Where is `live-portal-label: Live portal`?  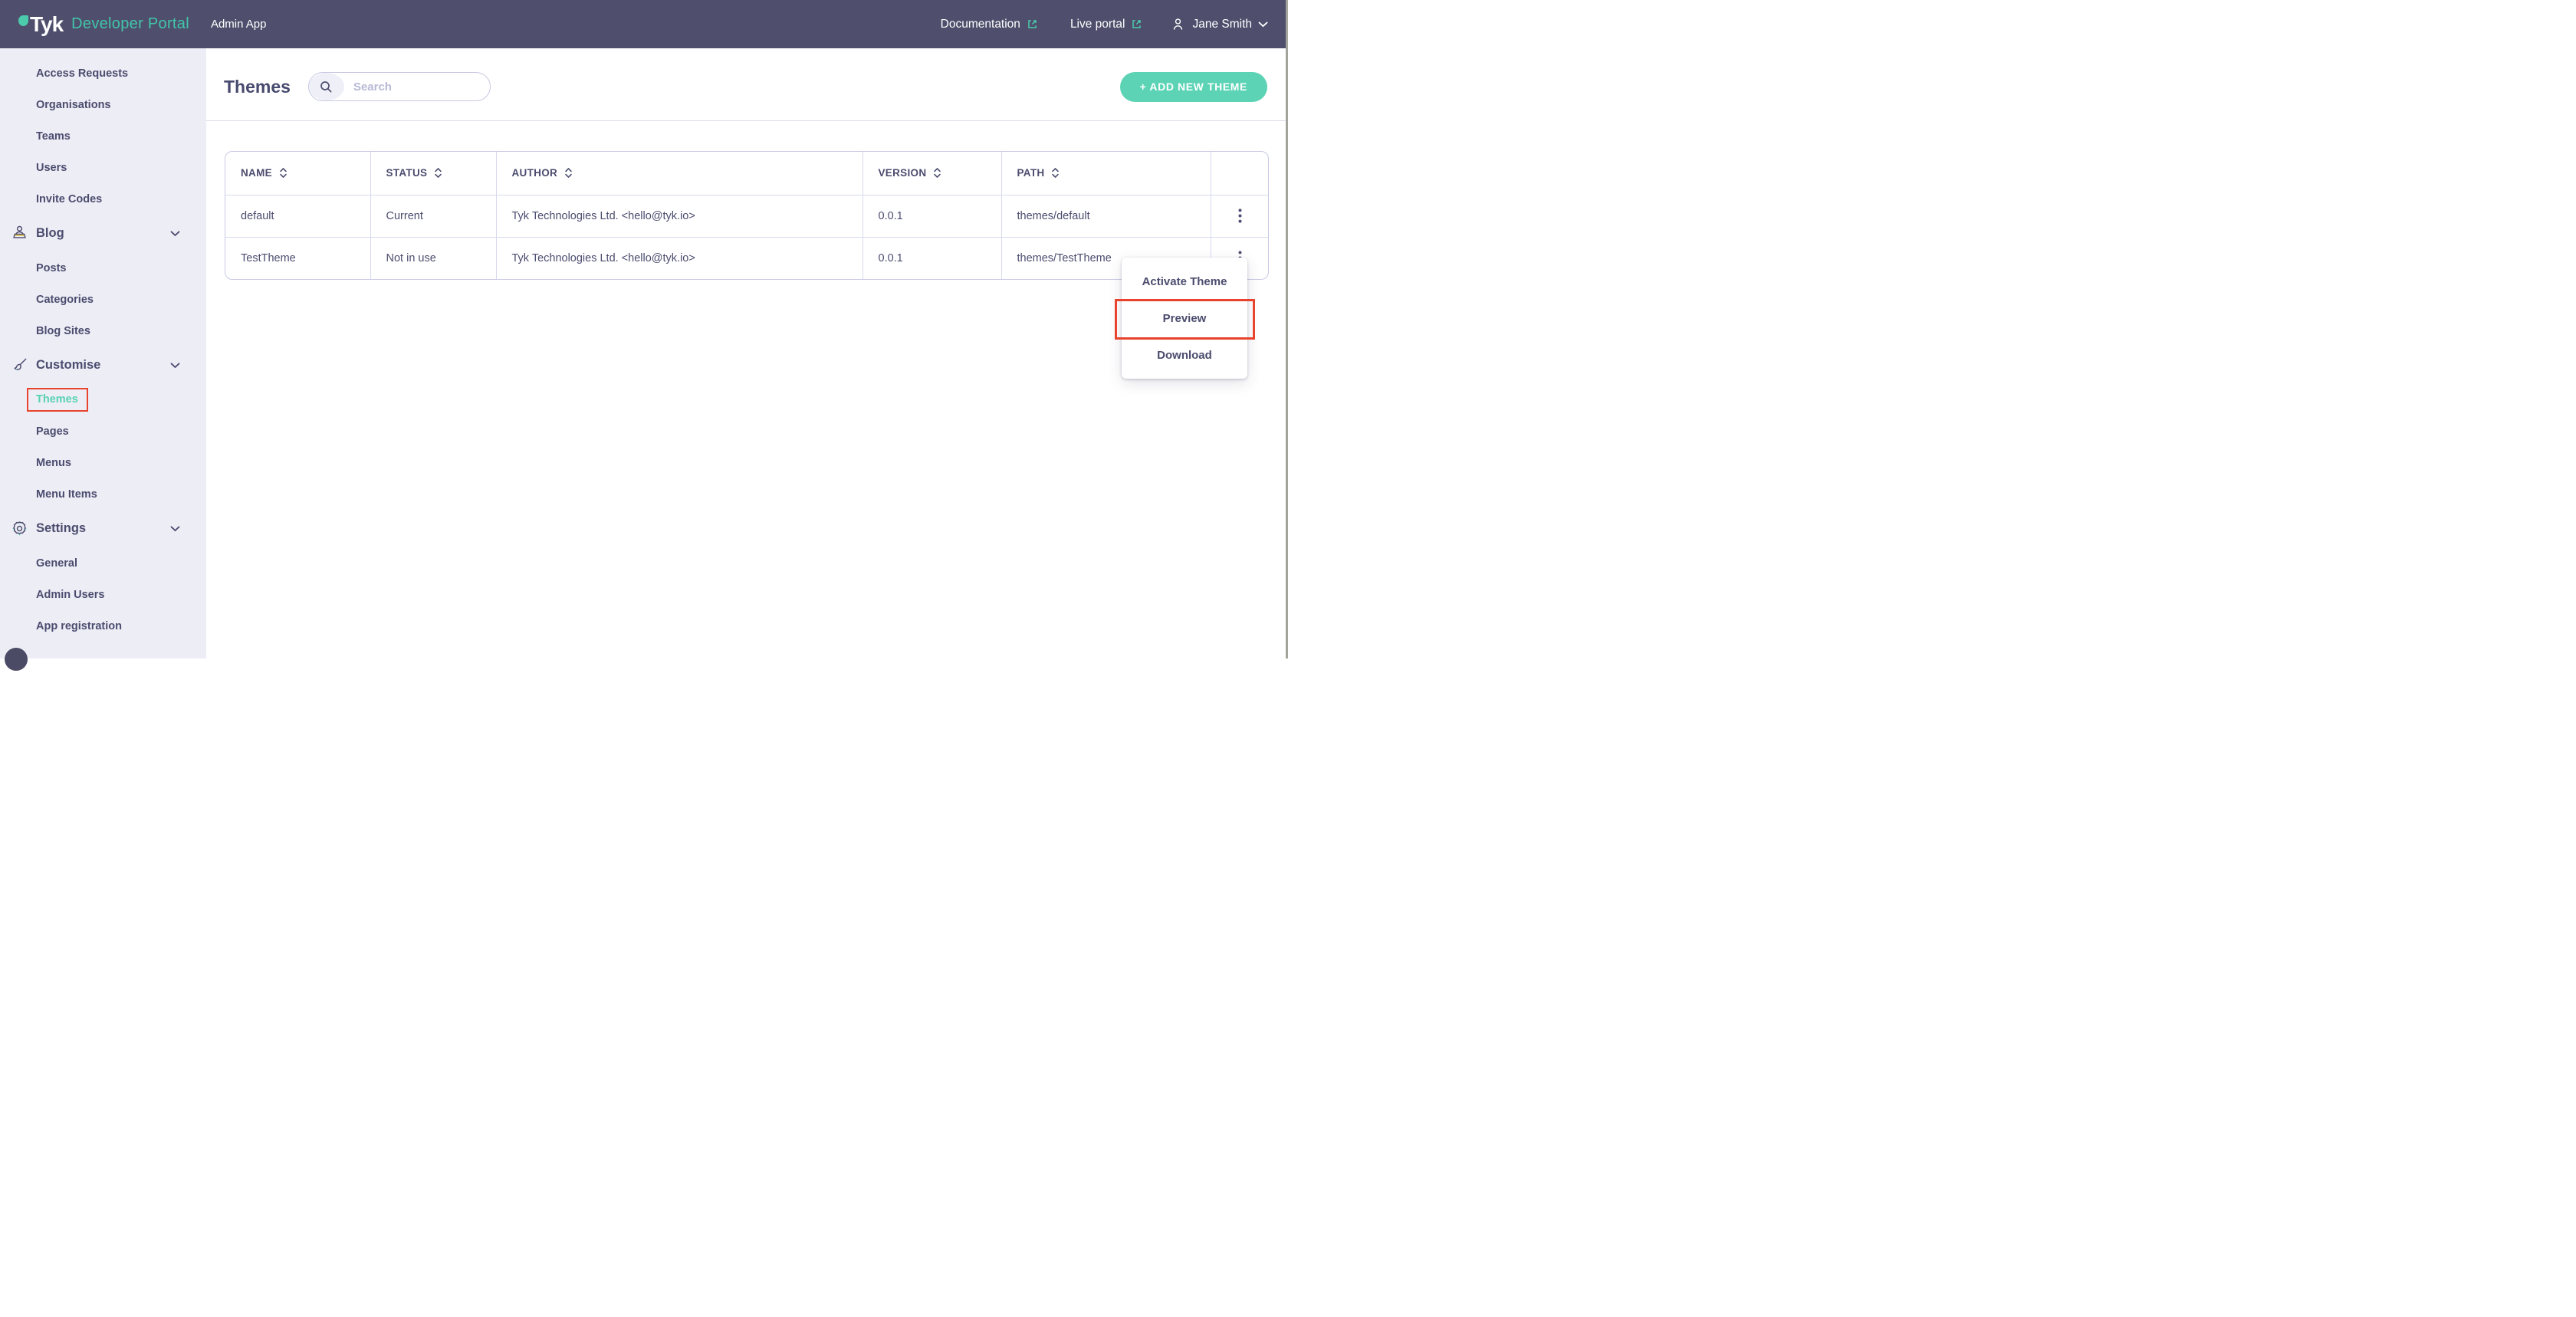 live-portal-label: Live portal is located at coordinates (1097, 24).